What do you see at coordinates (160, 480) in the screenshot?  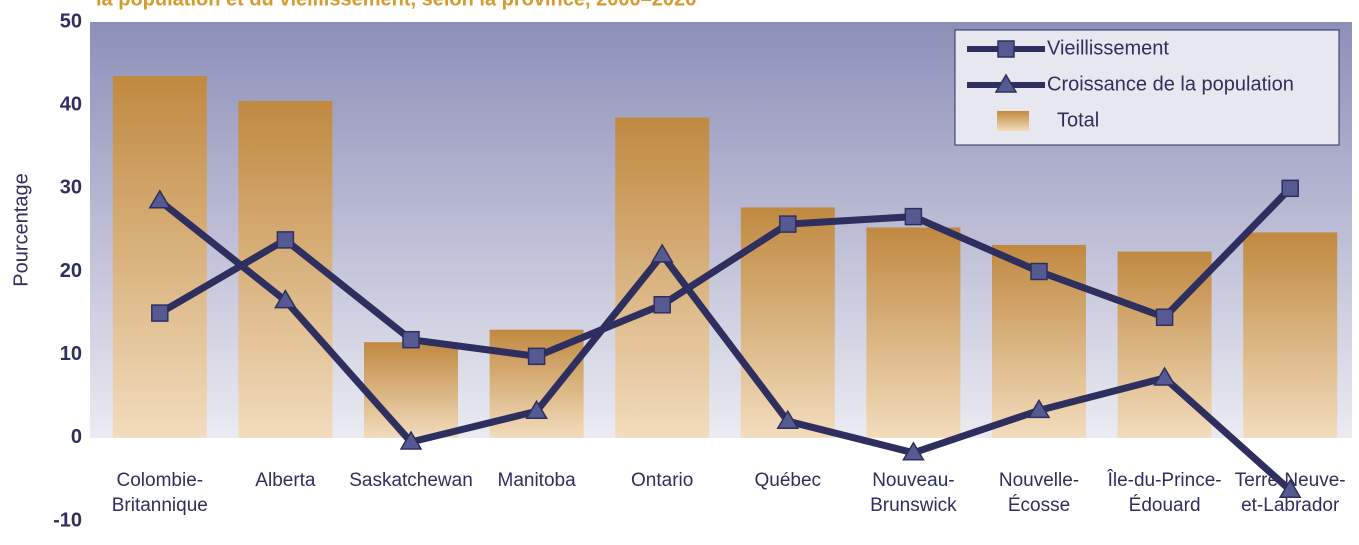 I see `x-tick-label: Colombie-` at bounding box center [160, 480].